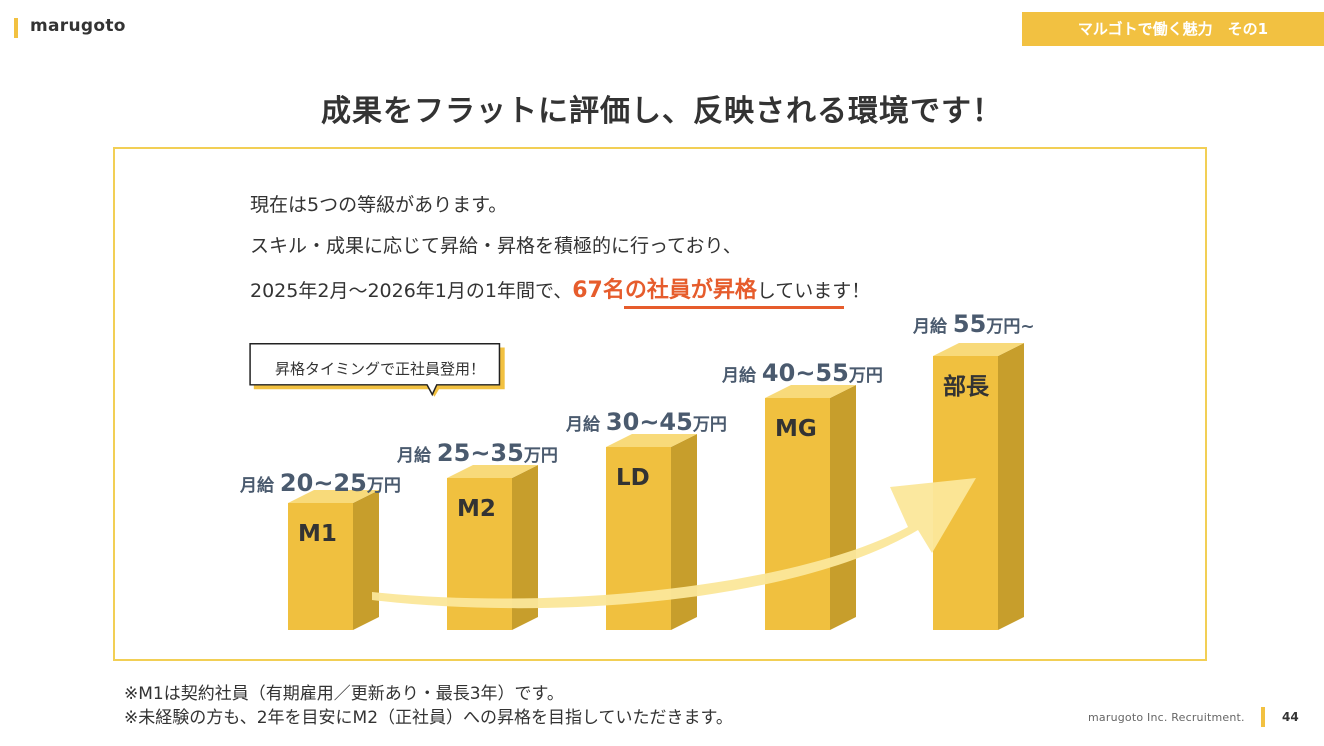 This screenshot has width=1324, height=746. What do you see at coordinates (662, 111) in the screenshot?
I see `page-title: 成果をフラットに評価し、反映される環境です！` at bounding box center [662, 111].